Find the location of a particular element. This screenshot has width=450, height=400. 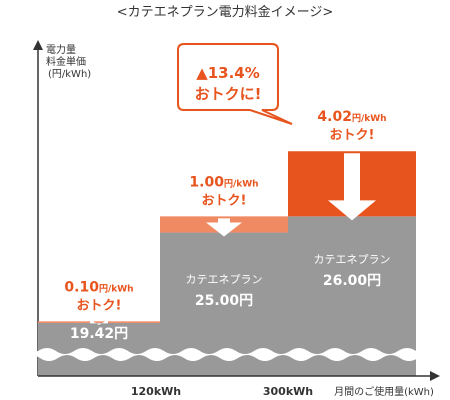

saving-amount-label-2: 1.00円/kWh is located at coordinates (223, 182).